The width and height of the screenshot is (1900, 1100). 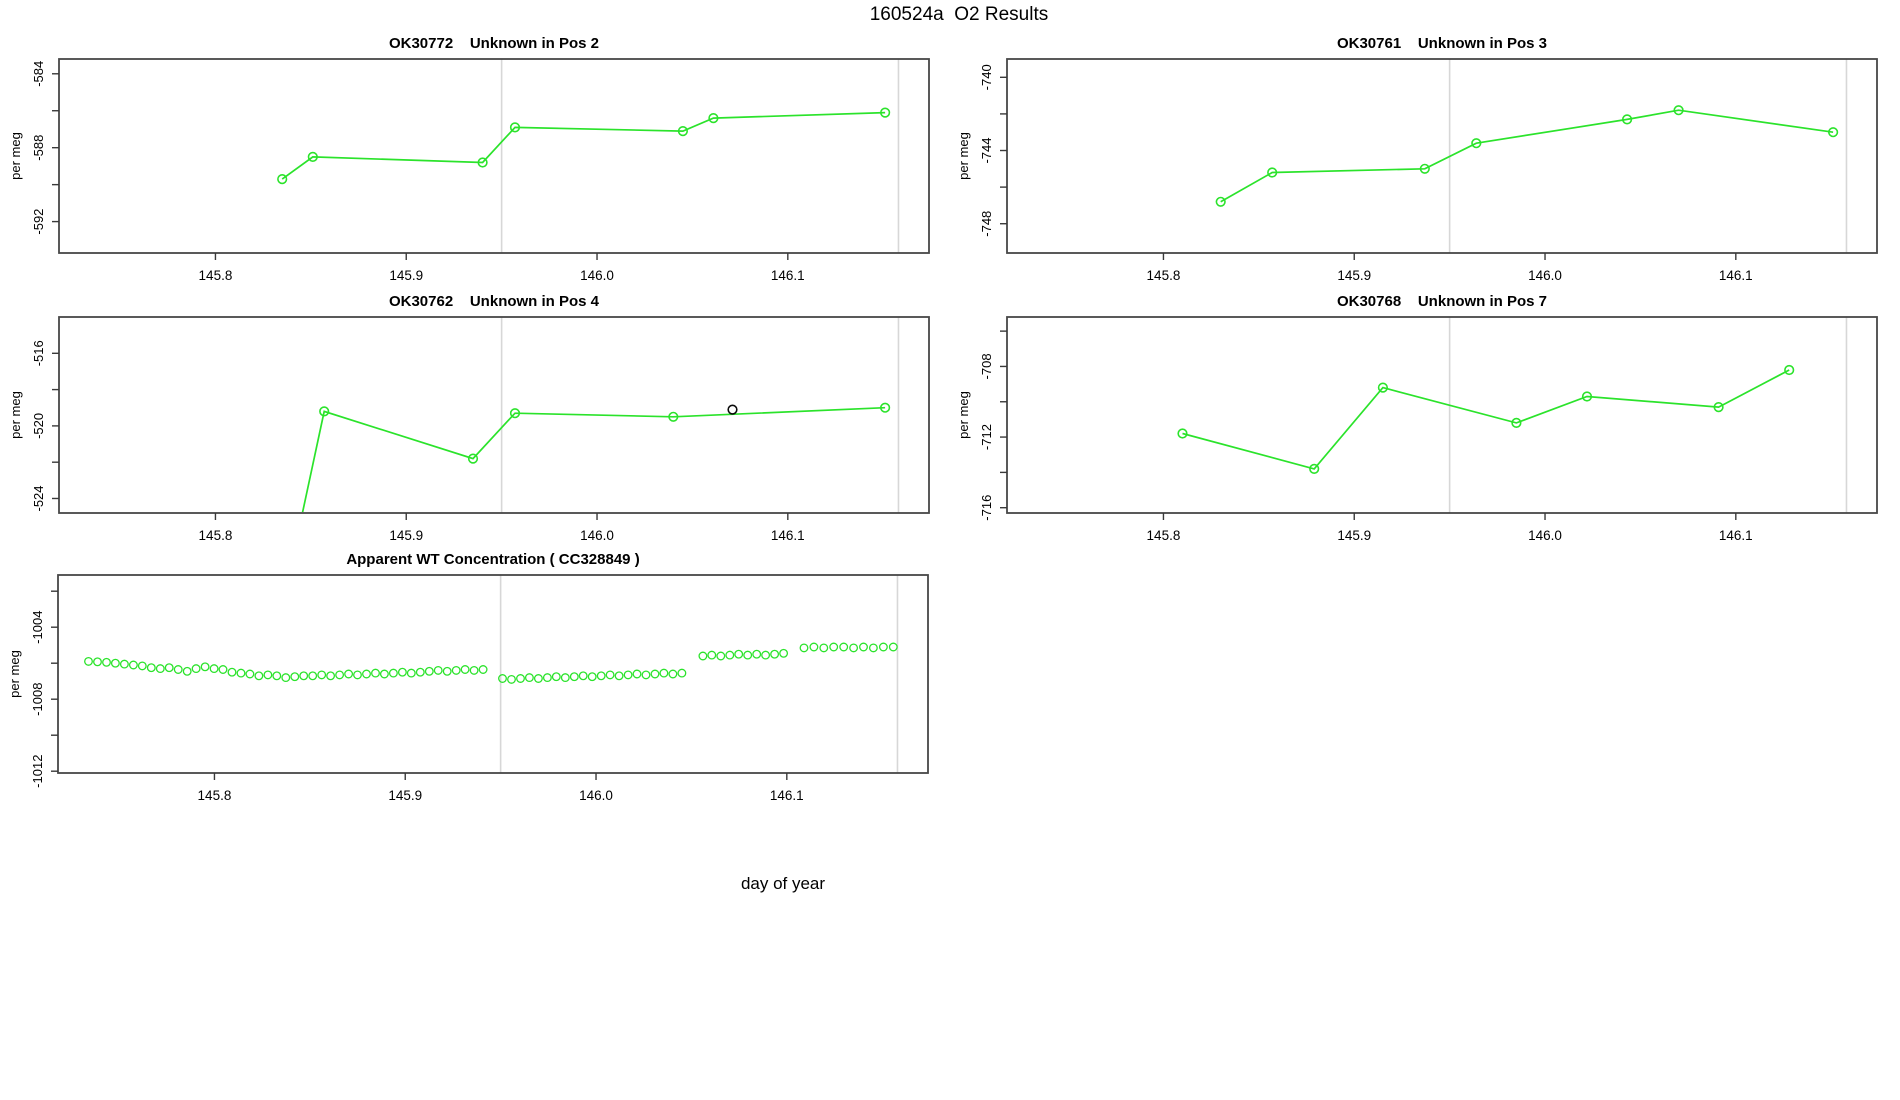 I want to click on panel-0: 145.8 145.9 146.0 146.1 -584 -588 -592 per meg, so click(x=469, y=170).